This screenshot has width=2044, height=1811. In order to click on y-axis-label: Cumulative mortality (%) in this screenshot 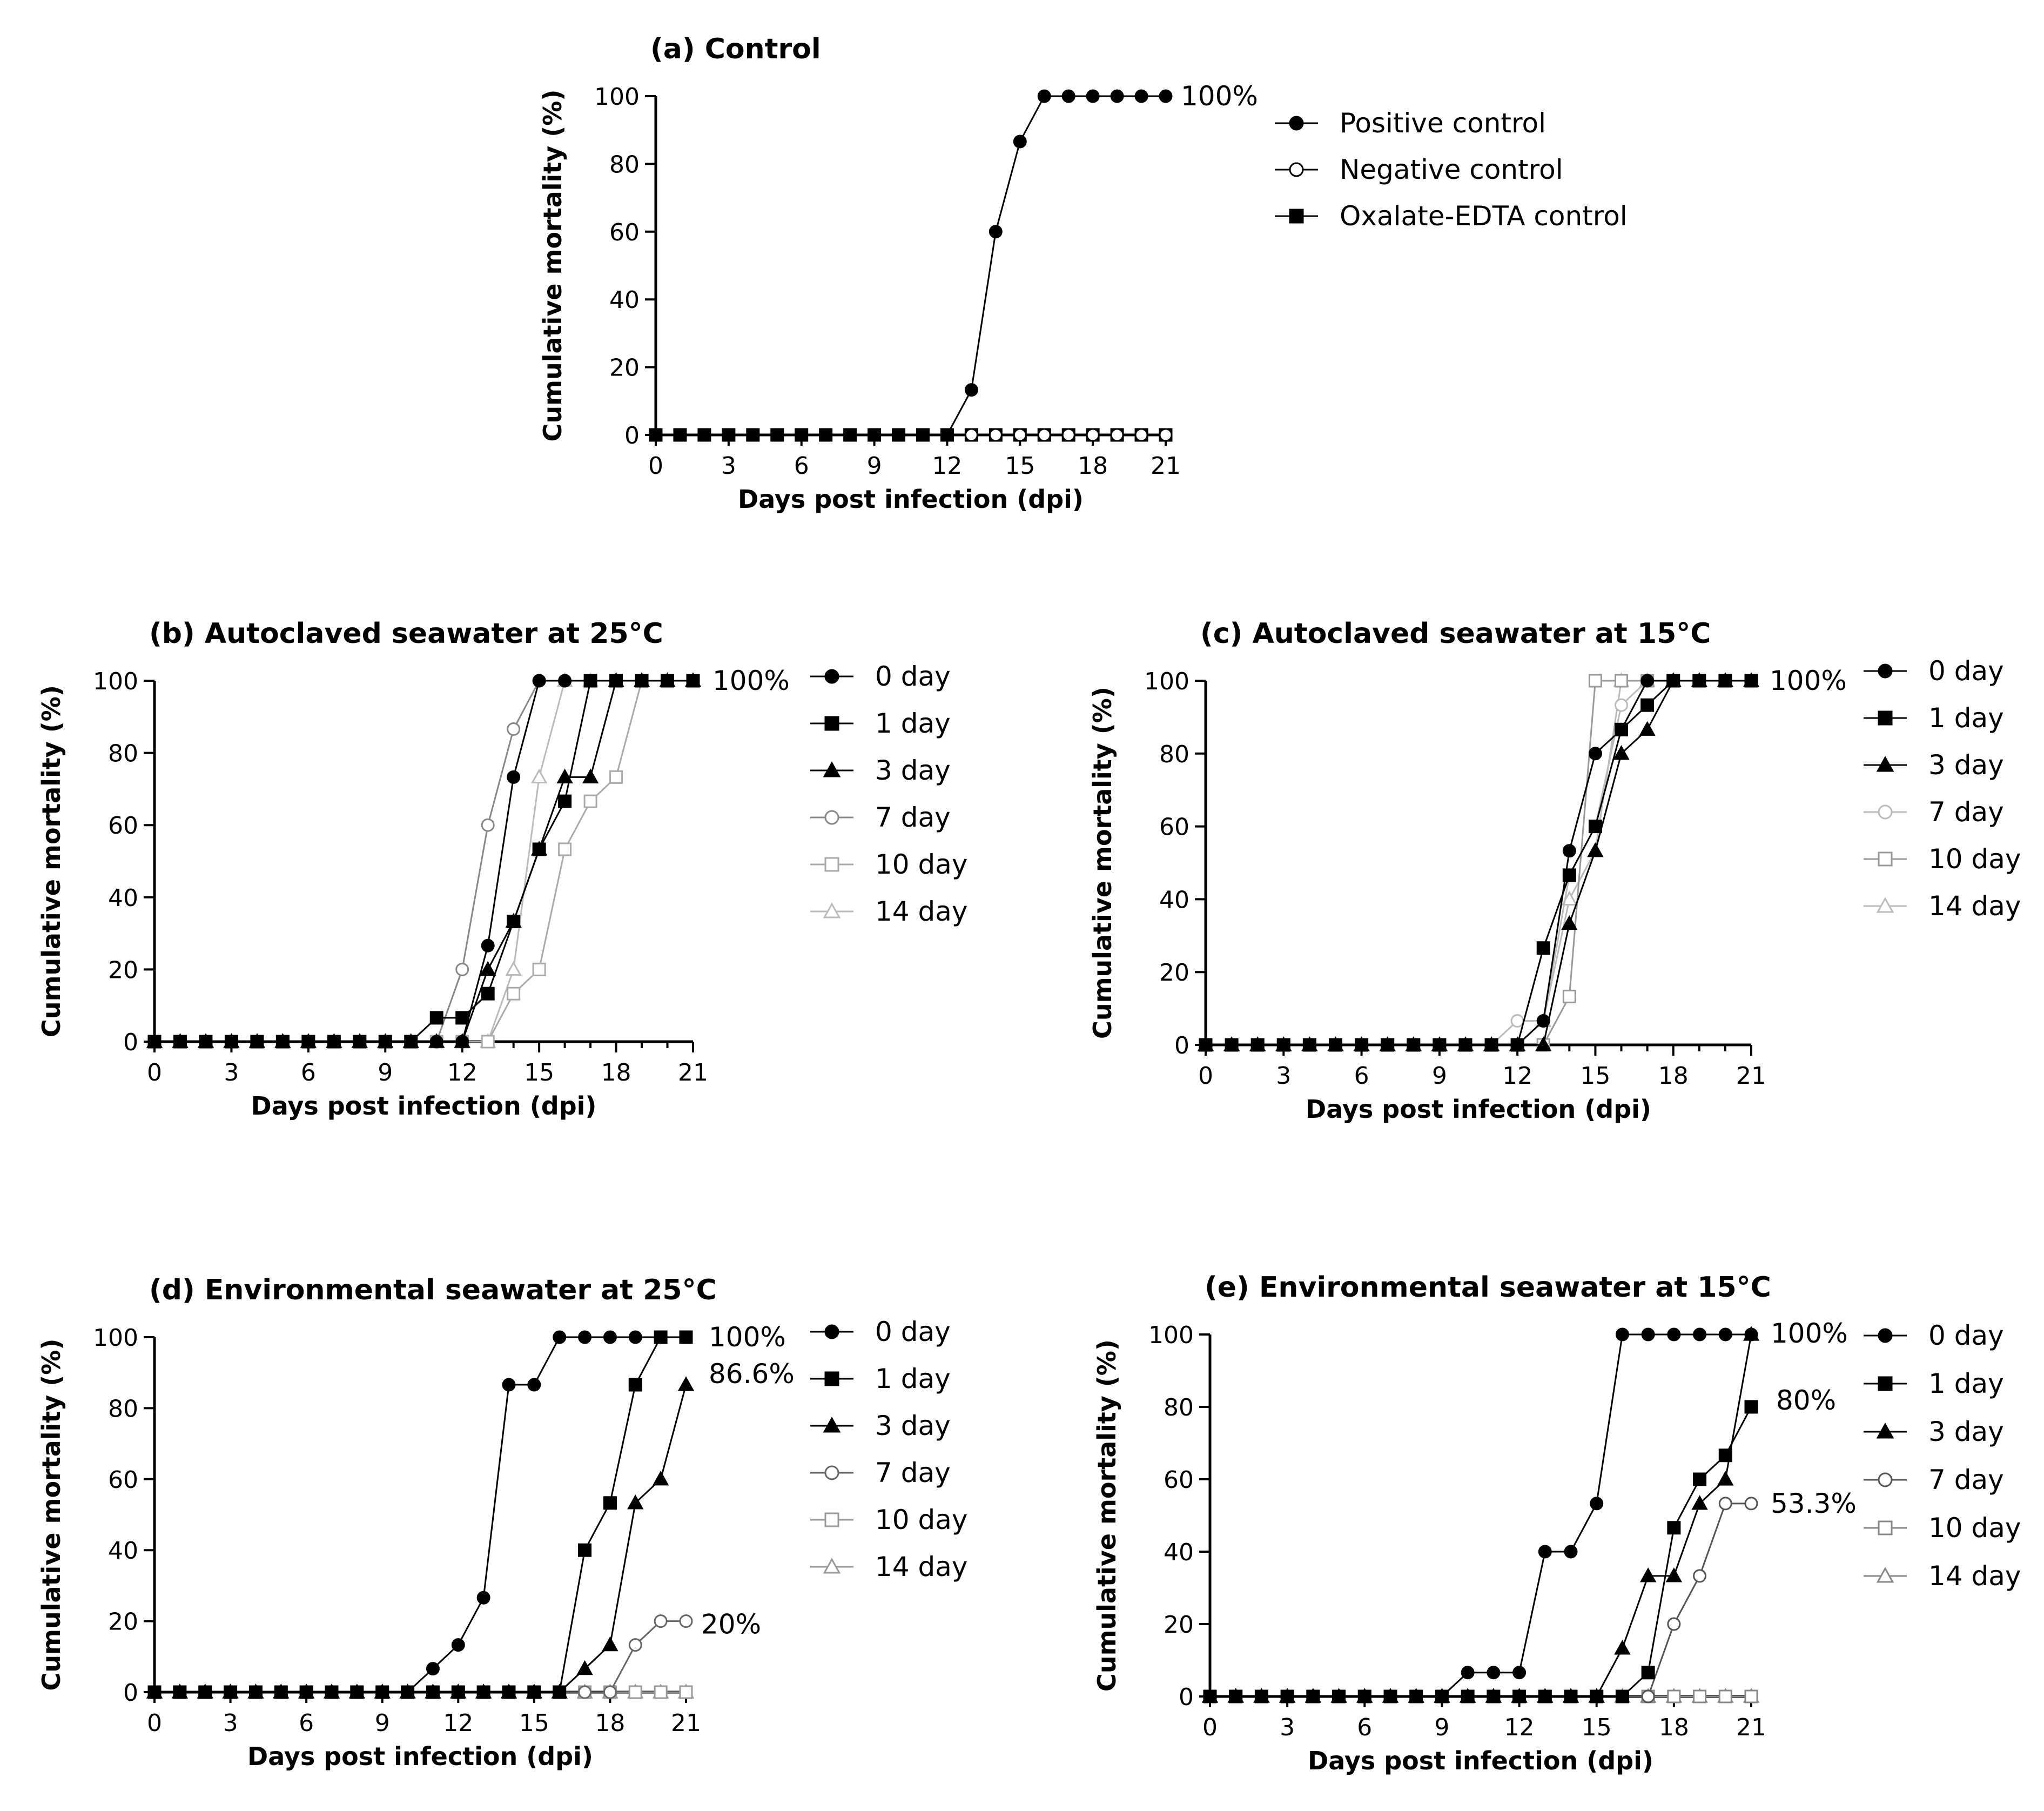, I will do `click(51, 861)`.